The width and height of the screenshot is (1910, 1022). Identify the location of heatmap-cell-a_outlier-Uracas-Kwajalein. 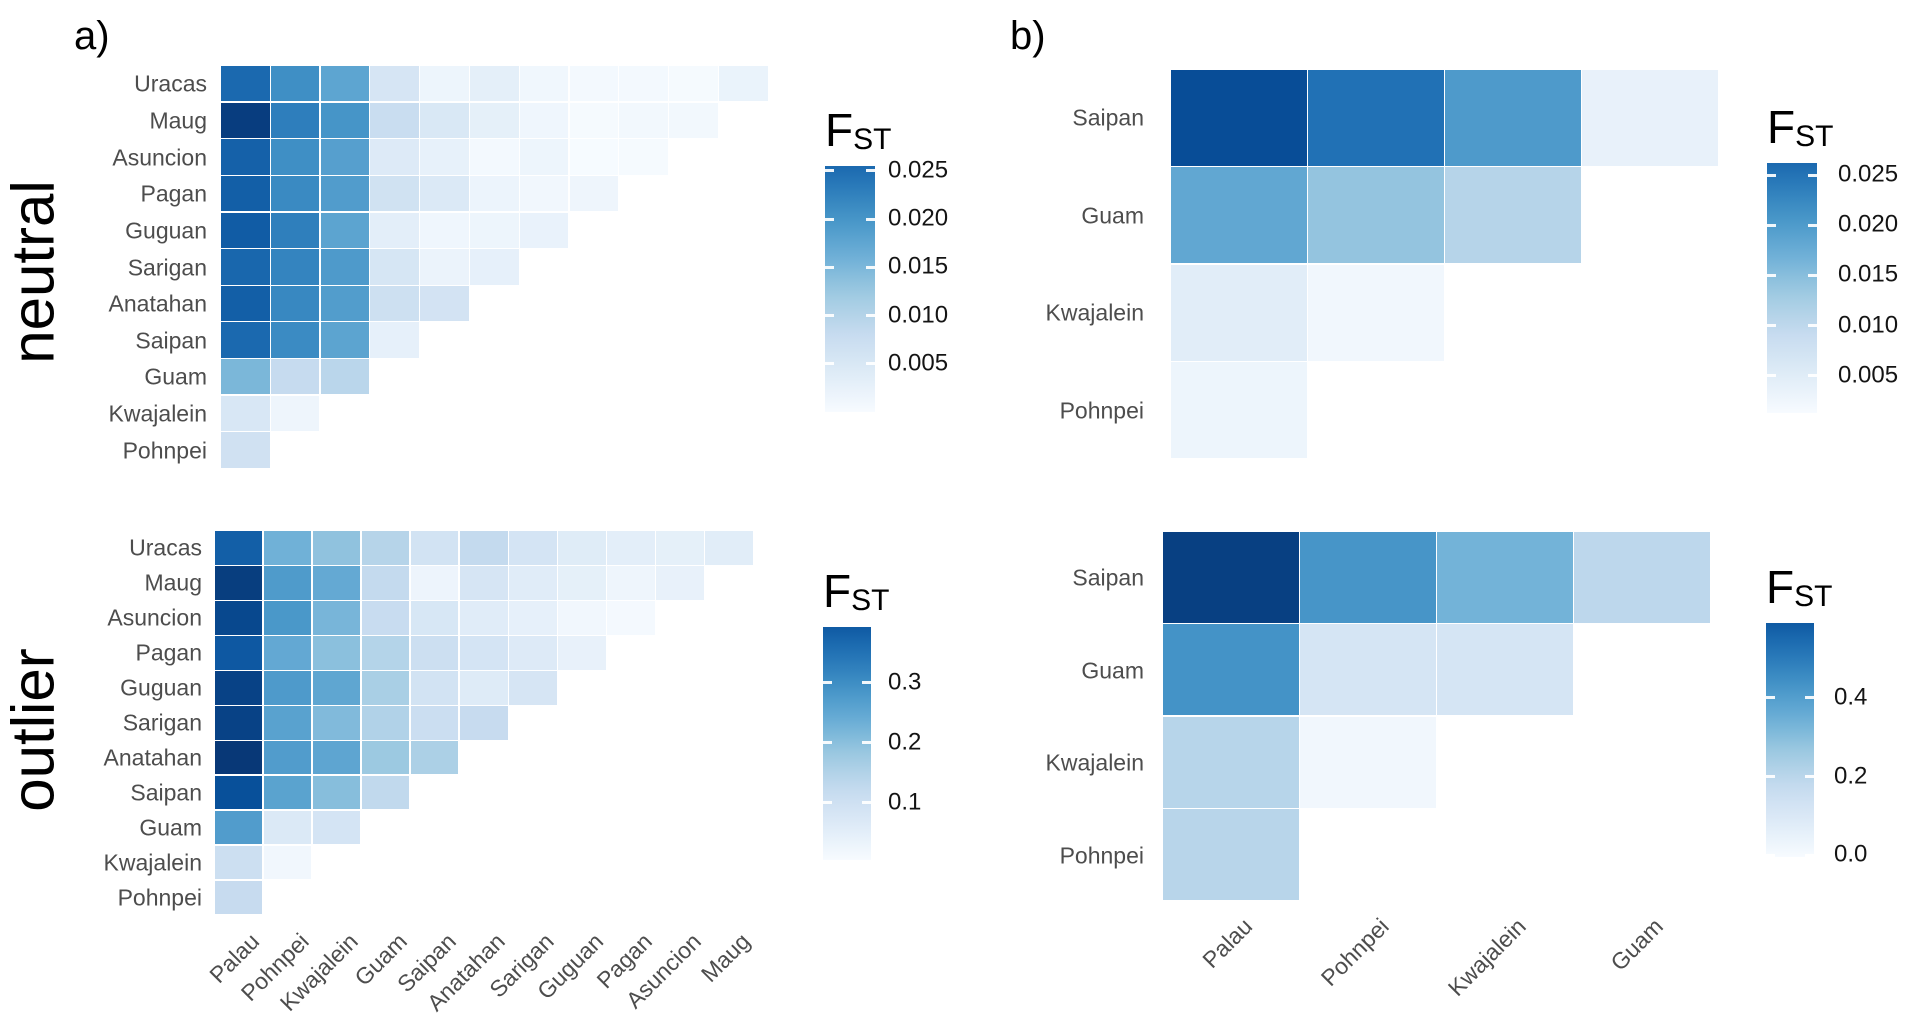
(336, 548).